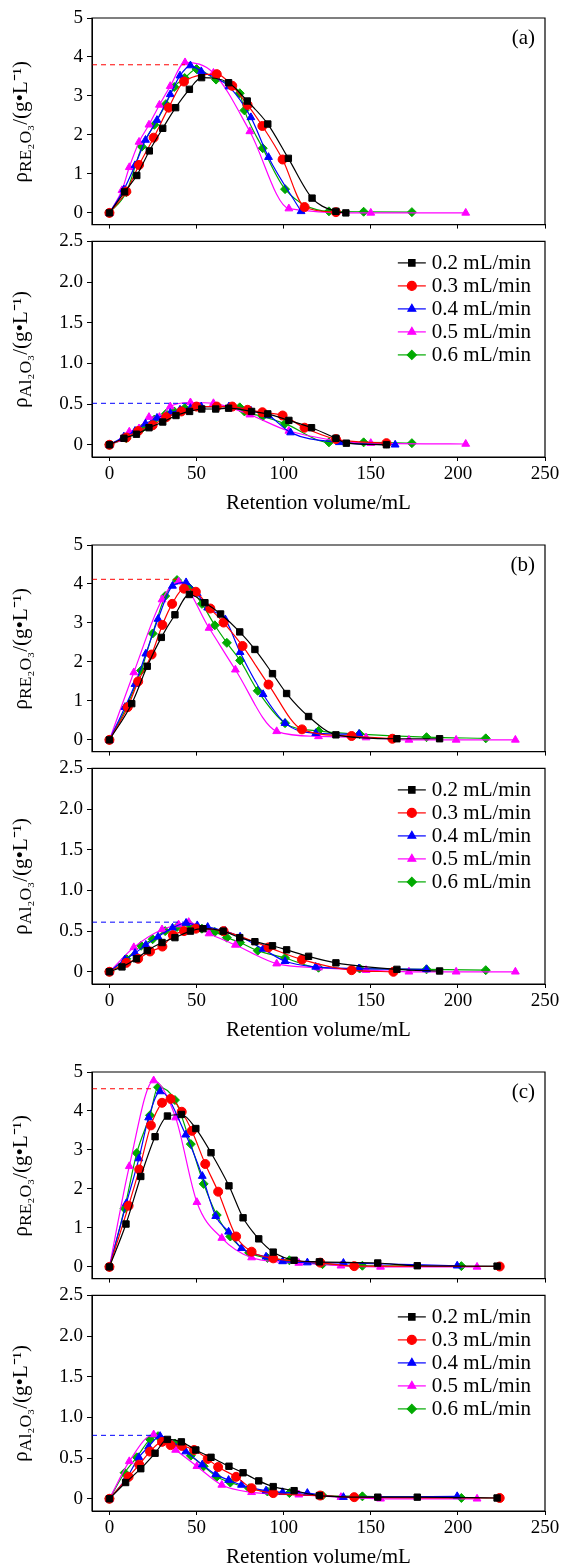 The width and height of the screenshot is (563, 1564). What do you see at coordinates (523, 37) in the screenshot?
I see `annotation: (a)` at bounding box center [523, 37].